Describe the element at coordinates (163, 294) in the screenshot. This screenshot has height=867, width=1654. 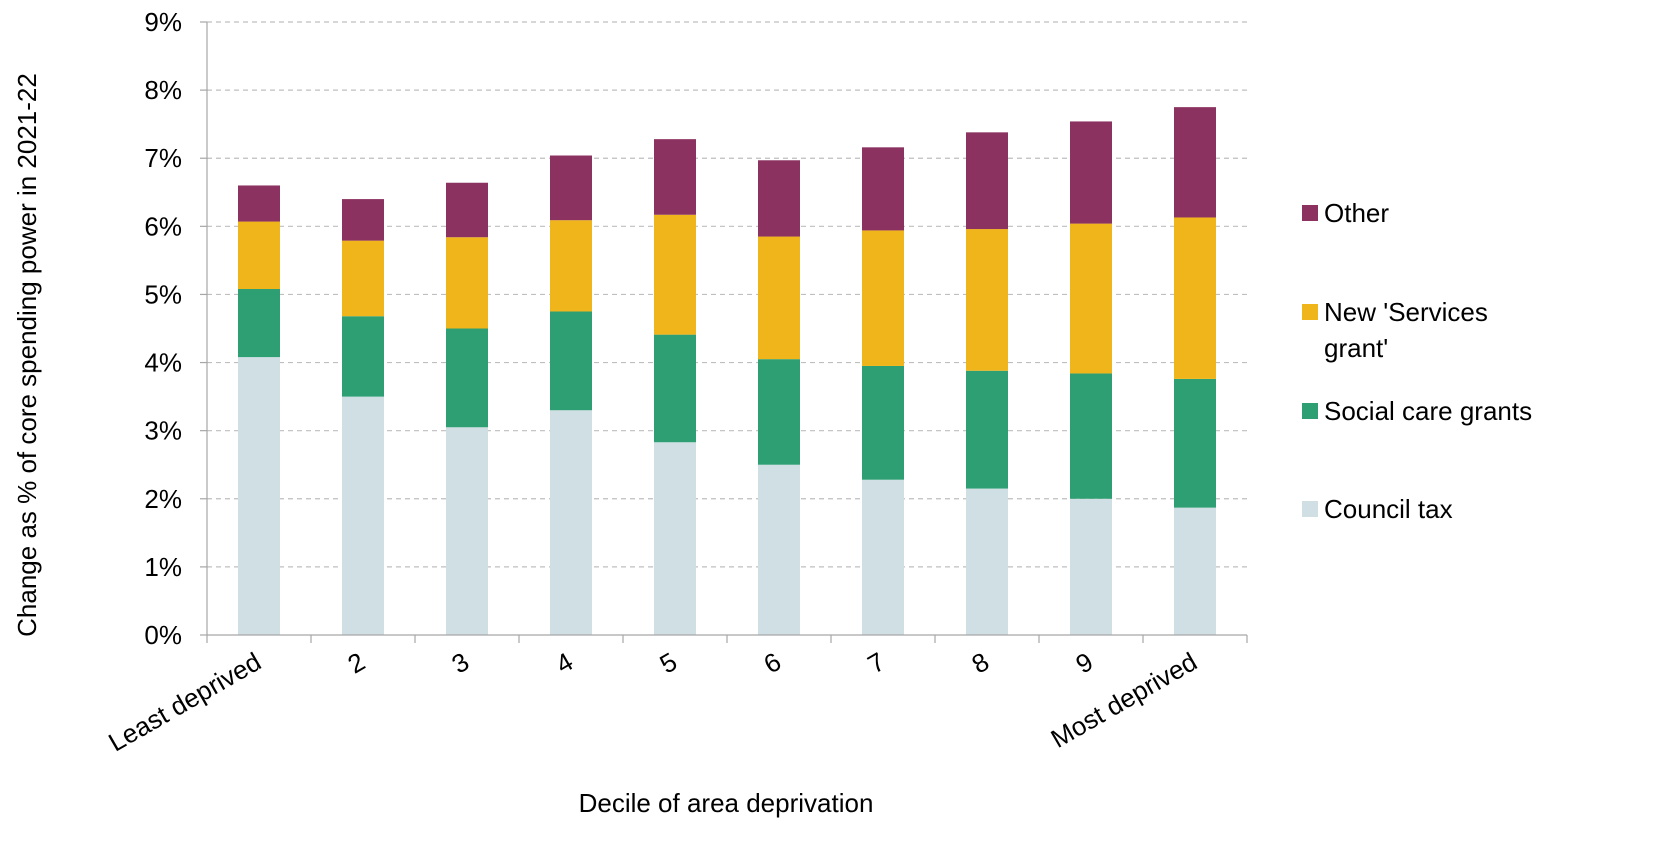
I see `y-tick-label: 5%` at that location.